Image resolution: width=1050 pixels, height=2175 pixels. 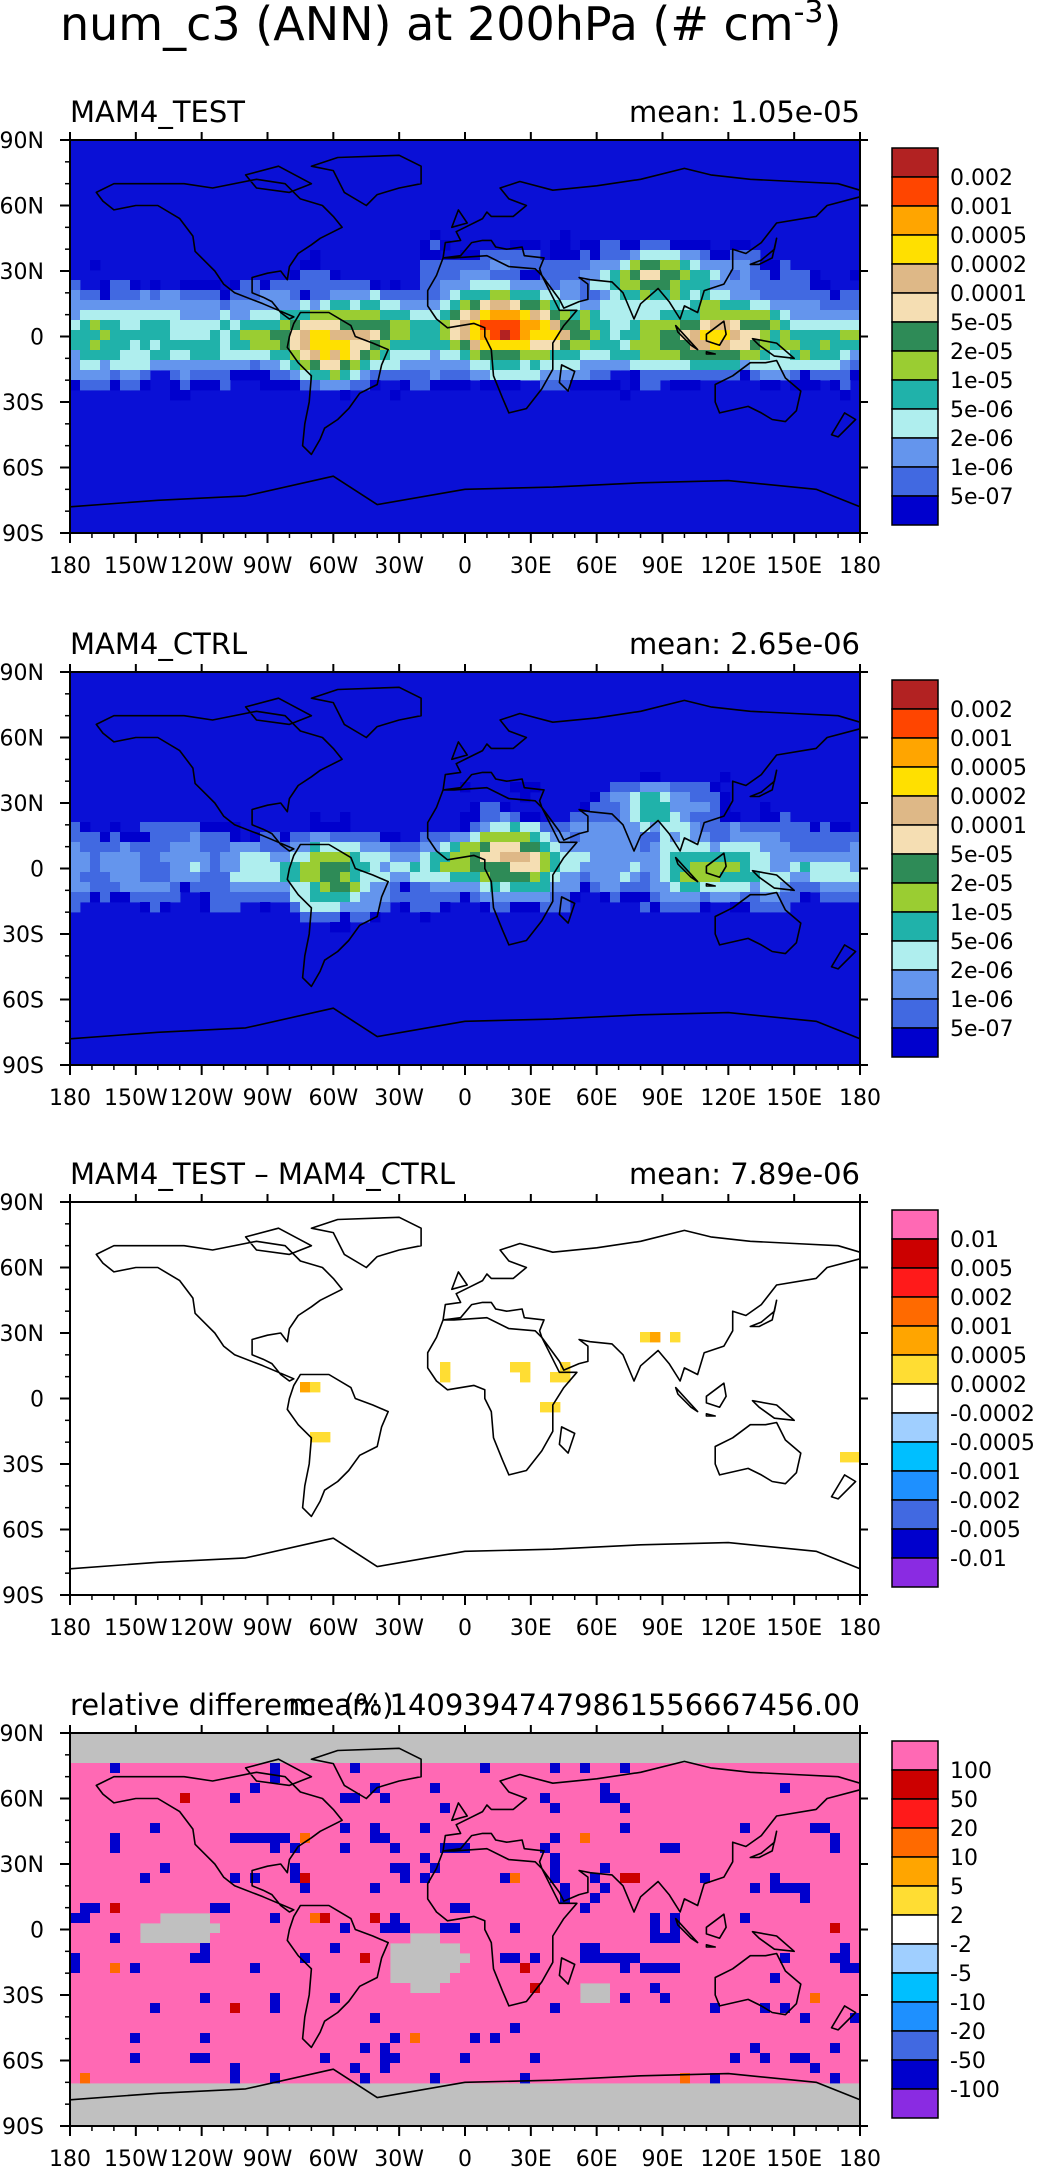 What do you see at coordinates (974, 1240) in the screenshot?
I see `colorbar-label: 0.01` at bounding box center [974, 1240].